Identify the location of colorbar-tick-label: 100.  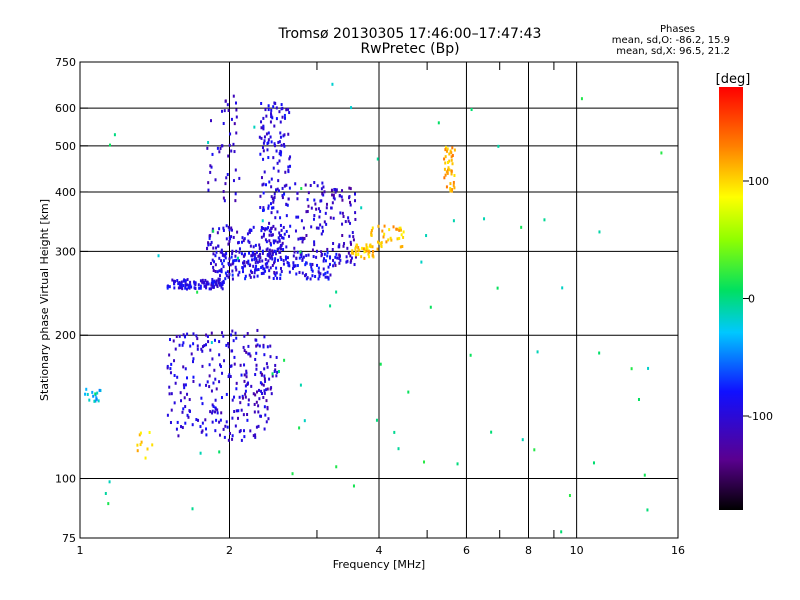
(758, 181).